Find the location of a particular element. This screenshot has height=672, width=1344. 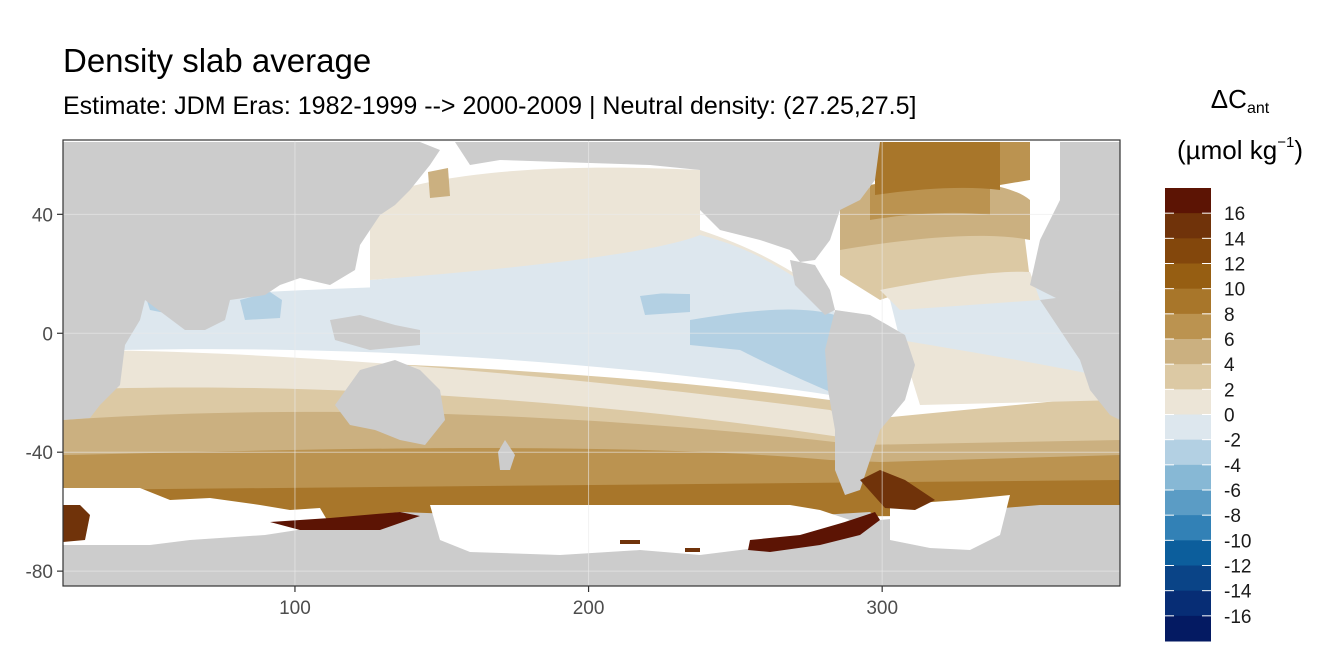

hotspot-east is located at coordinates (345, 521).